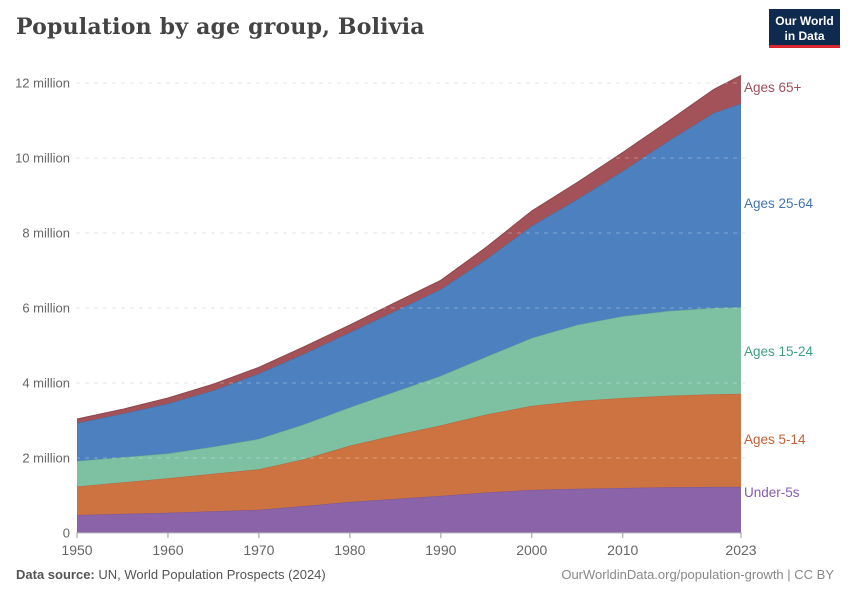 This screenshot has width=850, height=600. Describe the element at coordinates (46, 458) in the screenshot. I see `y-tick-label: 2 million` at that location.